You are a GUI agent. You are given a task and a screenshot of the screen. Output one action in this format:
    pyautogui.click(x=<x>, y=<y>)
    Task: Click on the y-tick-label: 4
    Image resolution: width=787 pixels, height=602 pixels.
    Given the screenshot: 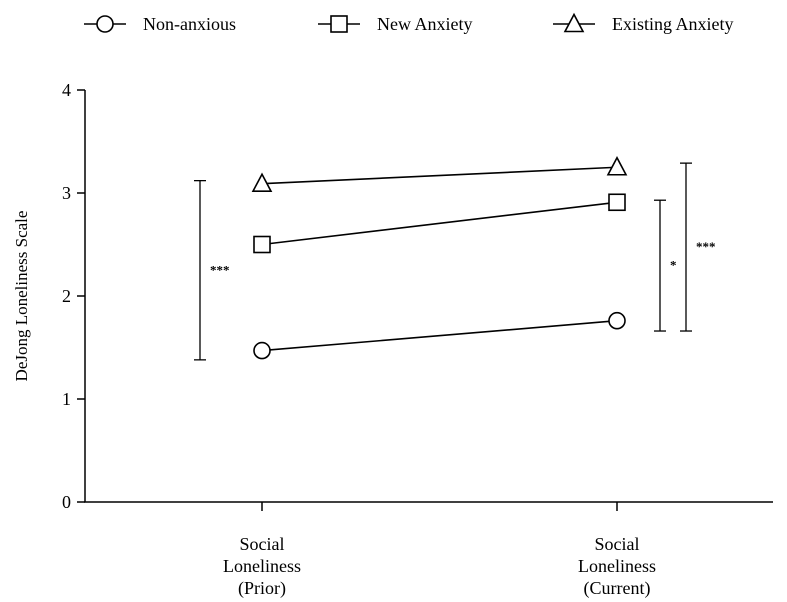 What is the action you would take?
    pyautogui.click(x=66, y=90)
    